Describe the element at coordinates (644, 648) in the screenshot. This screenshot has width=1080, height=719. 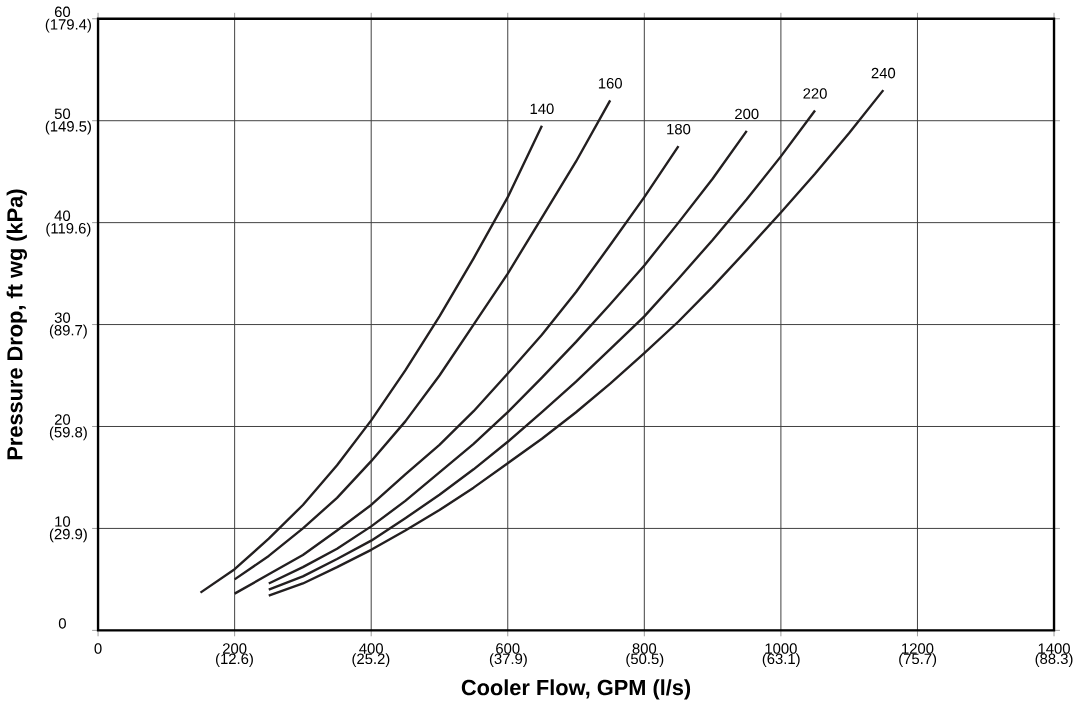
I see `x-tick-label: 800` at that location.